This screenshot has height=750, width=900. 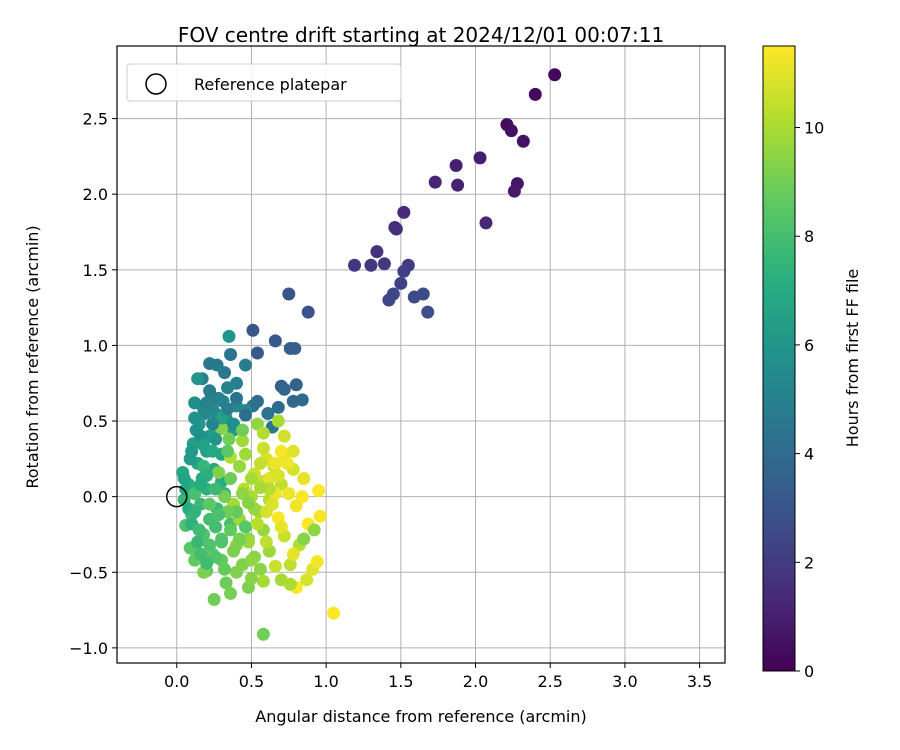 What do you see at coordinates (95, 345) in the screenshot?
I see `y-tick-label: 1.0` at bounding box center [95, 345].